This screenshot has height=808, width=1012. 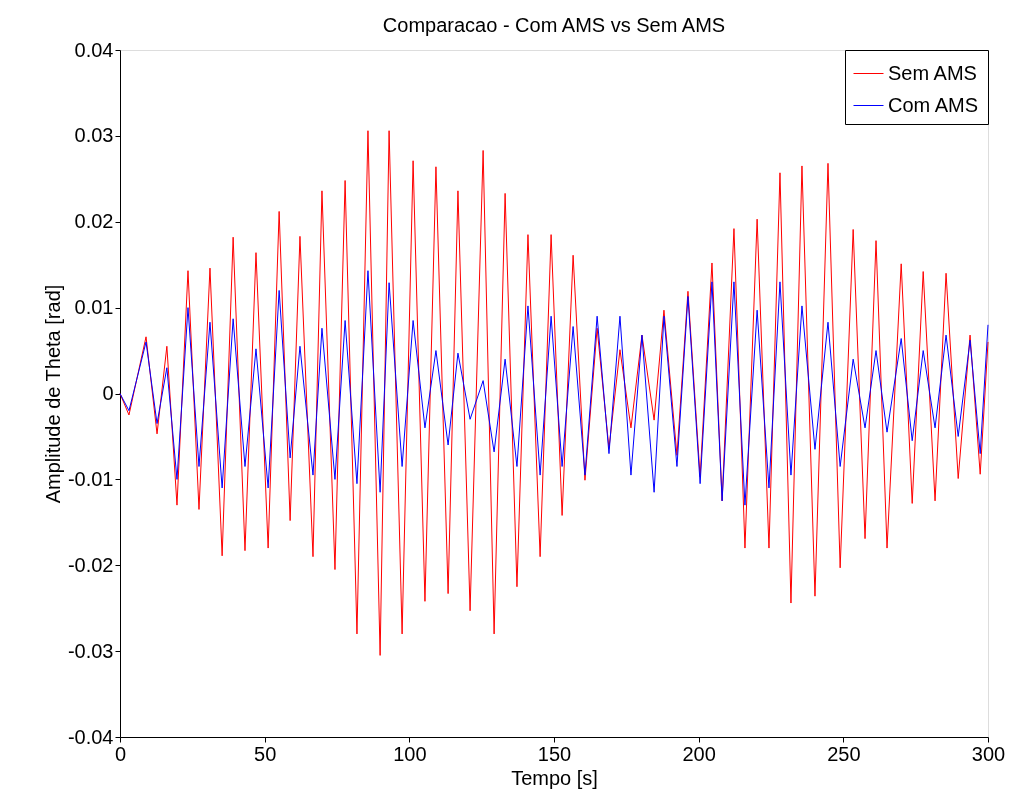 I want to click on y-tick-label: 0.04, so click(x=94, y=49).